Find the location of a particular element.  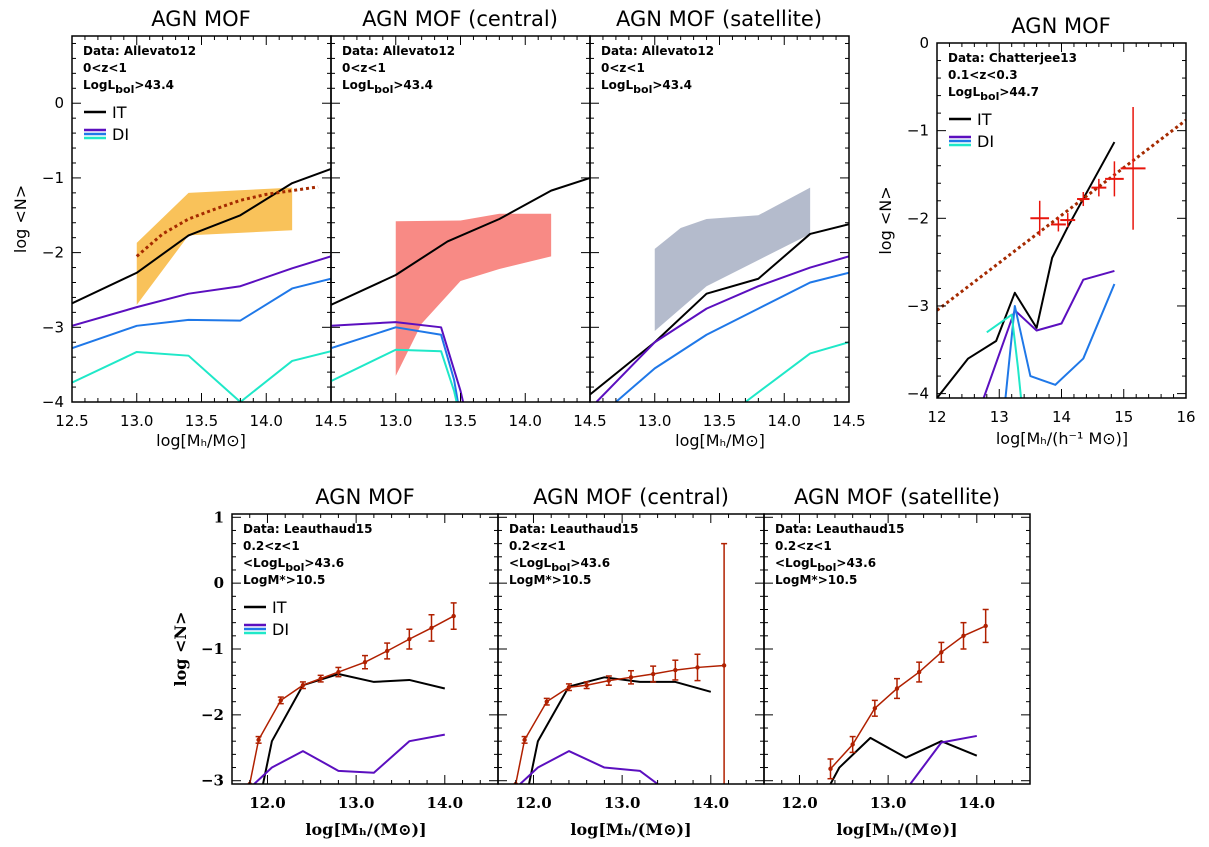

series-line-di-cyan is located at coordinates (394, 375).